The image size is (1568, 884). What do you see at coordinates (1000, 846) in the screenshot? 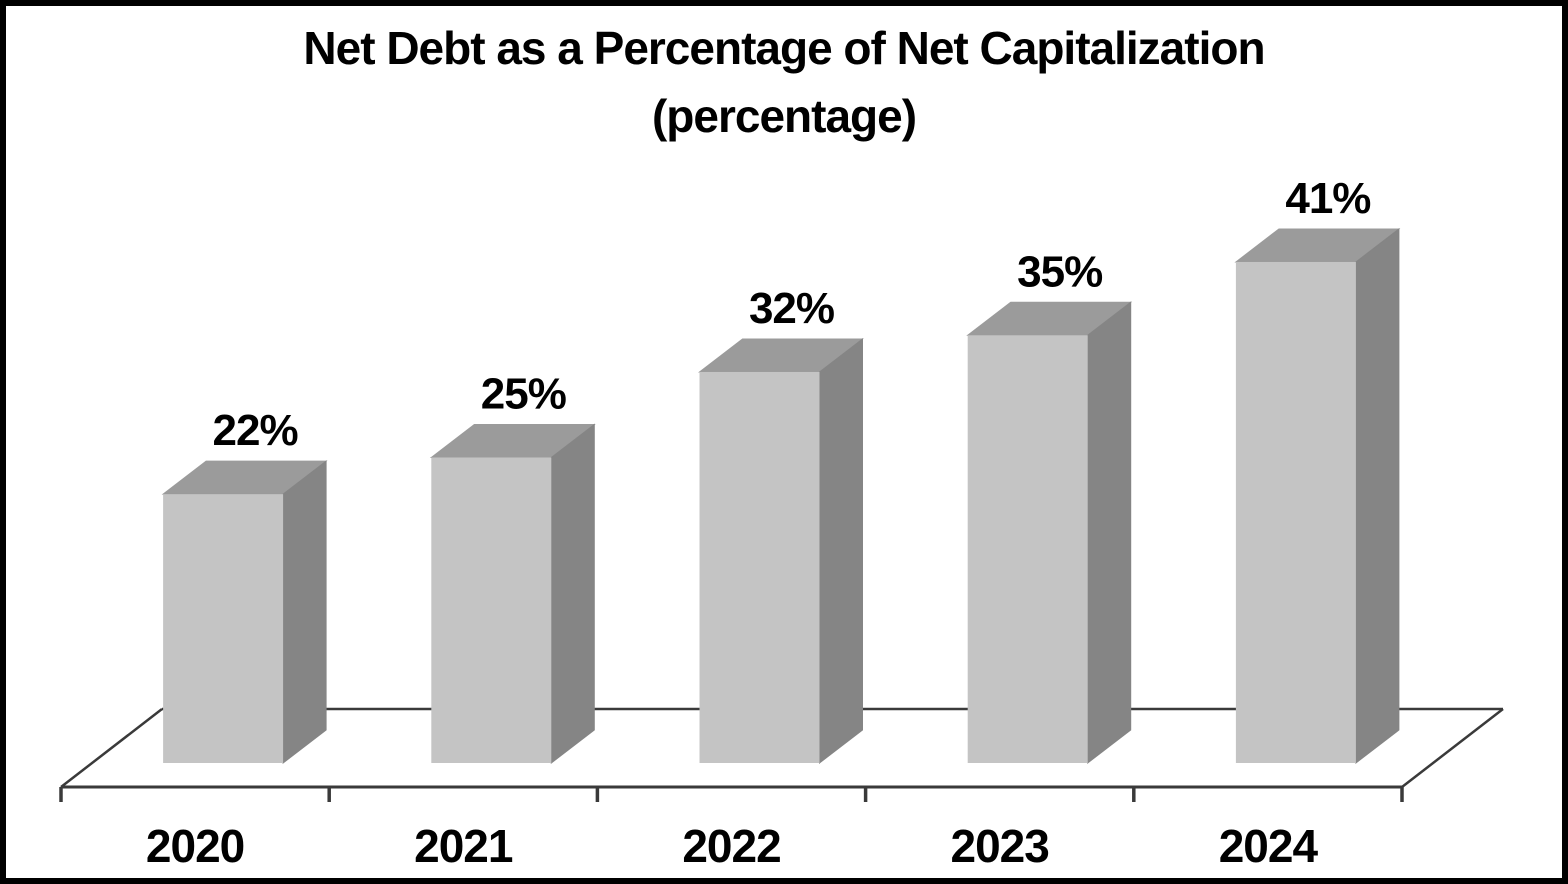
I see `category-label-2023: 2023` at bounding box center [1000, 846].